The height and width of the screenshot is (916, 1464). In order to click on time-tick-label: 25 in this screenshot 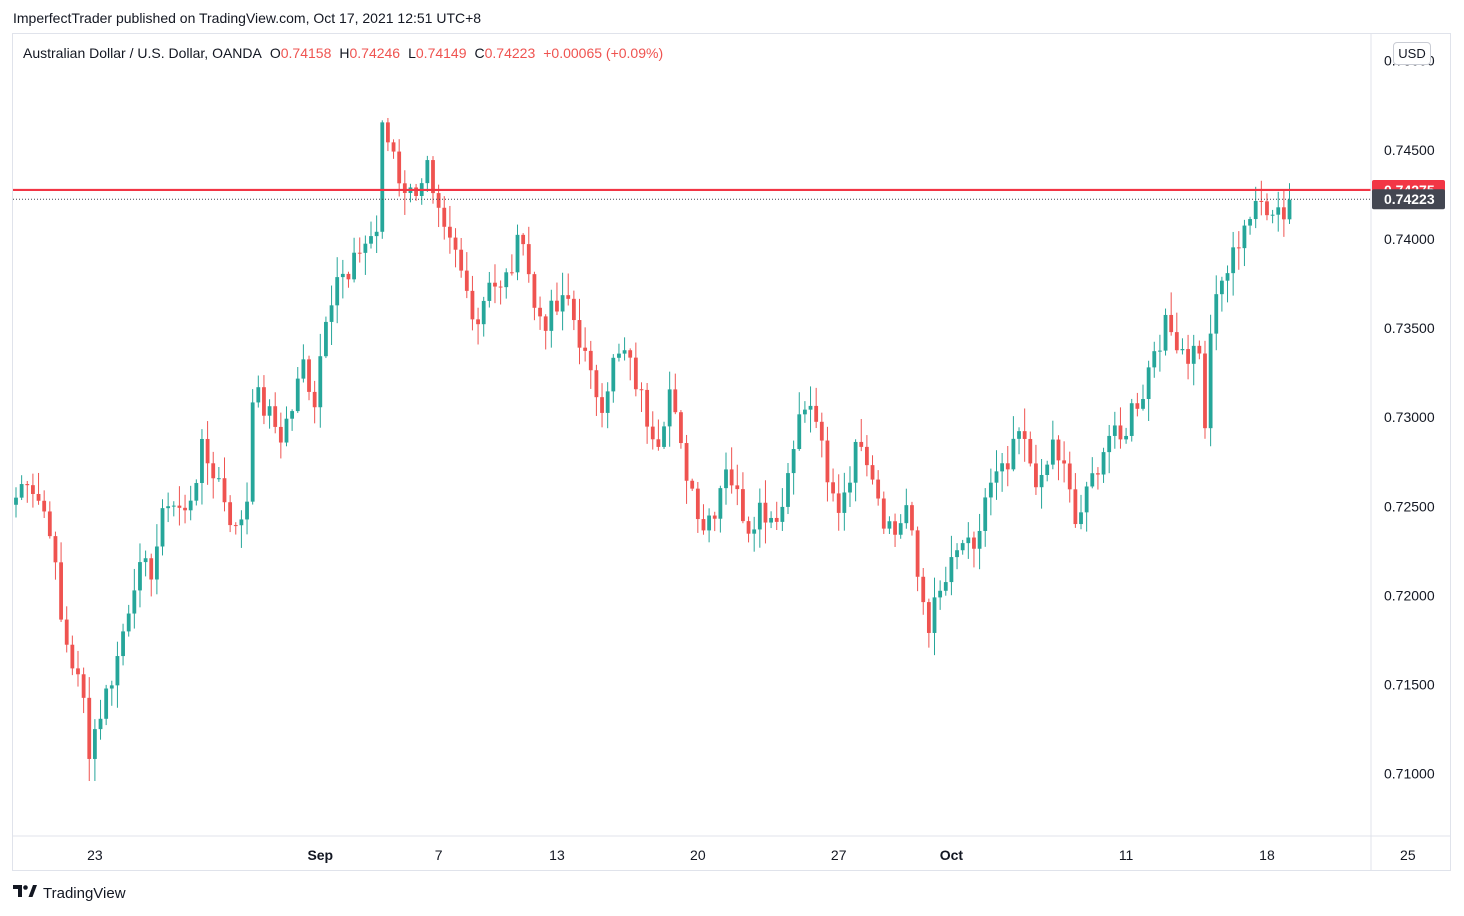, I will do `click(1408, 855)`.